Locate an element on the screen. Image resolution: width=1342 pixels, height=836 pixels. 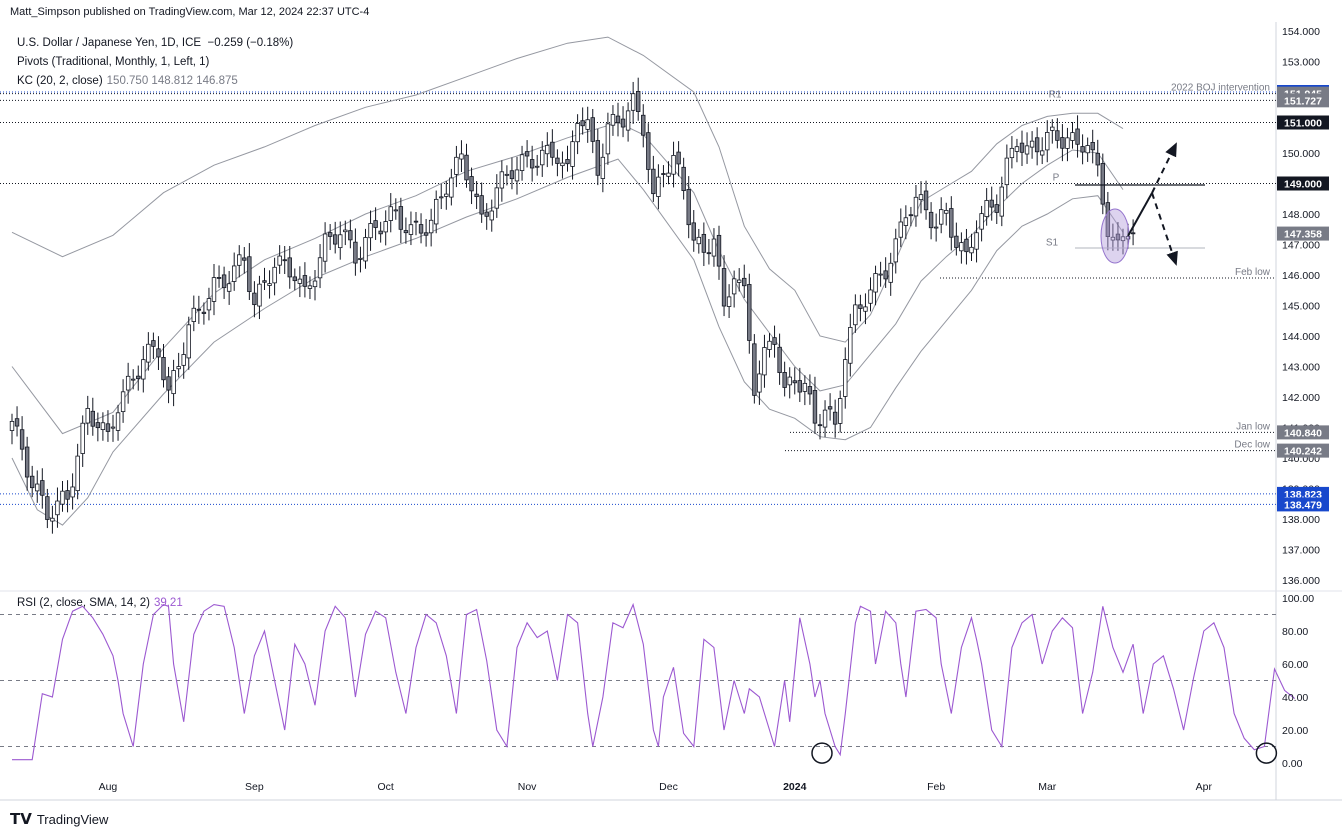
rsi-tick-label: 40.00 is located at coordinates (1295, 698).